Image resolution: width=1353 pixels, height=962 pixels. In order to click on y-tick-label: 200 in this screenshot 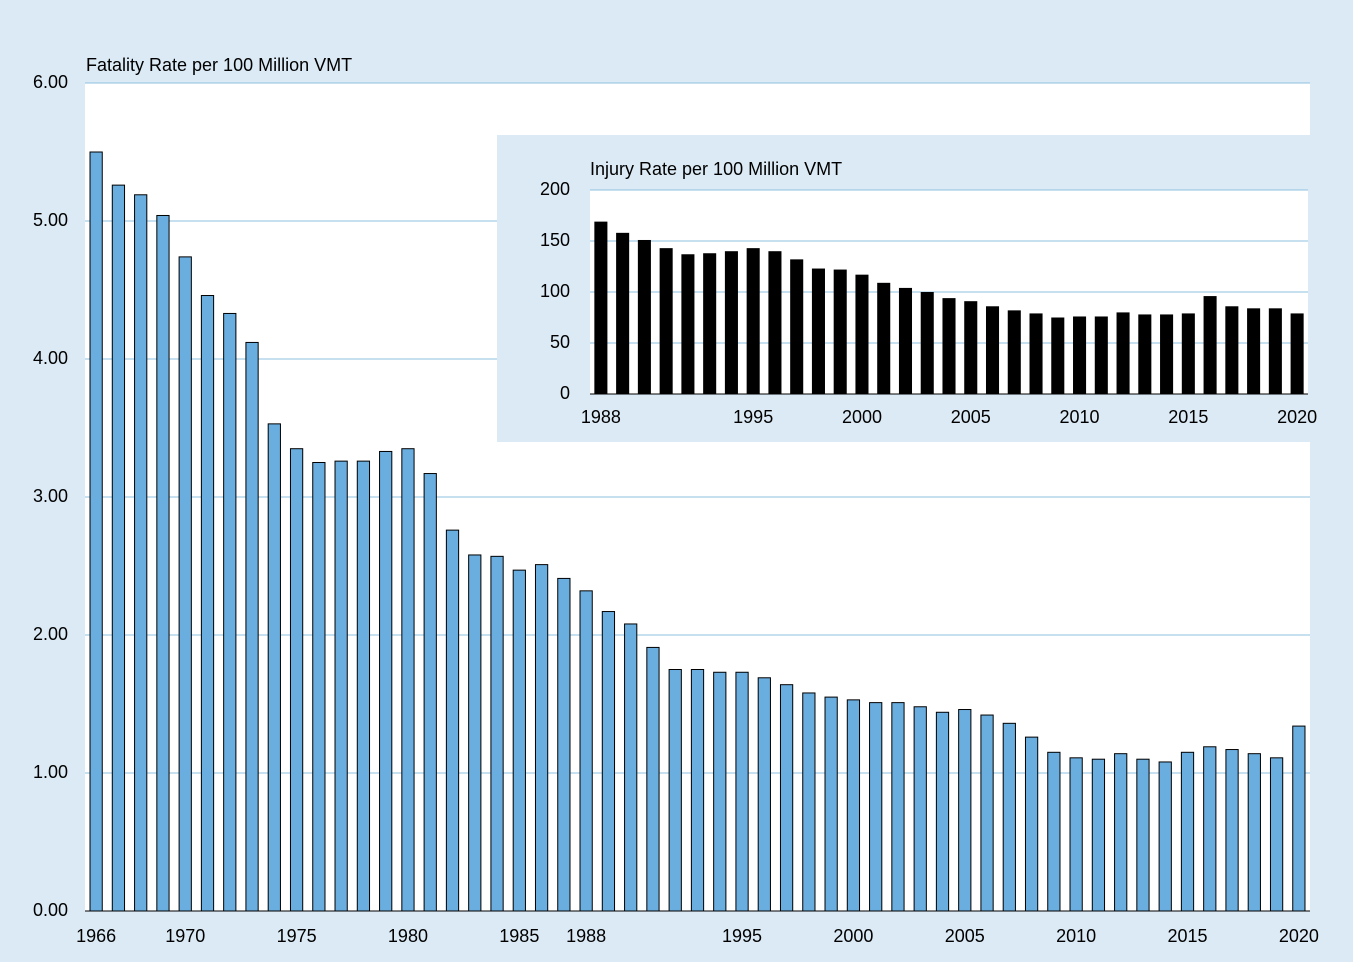, I will do `click(555, 189)`.